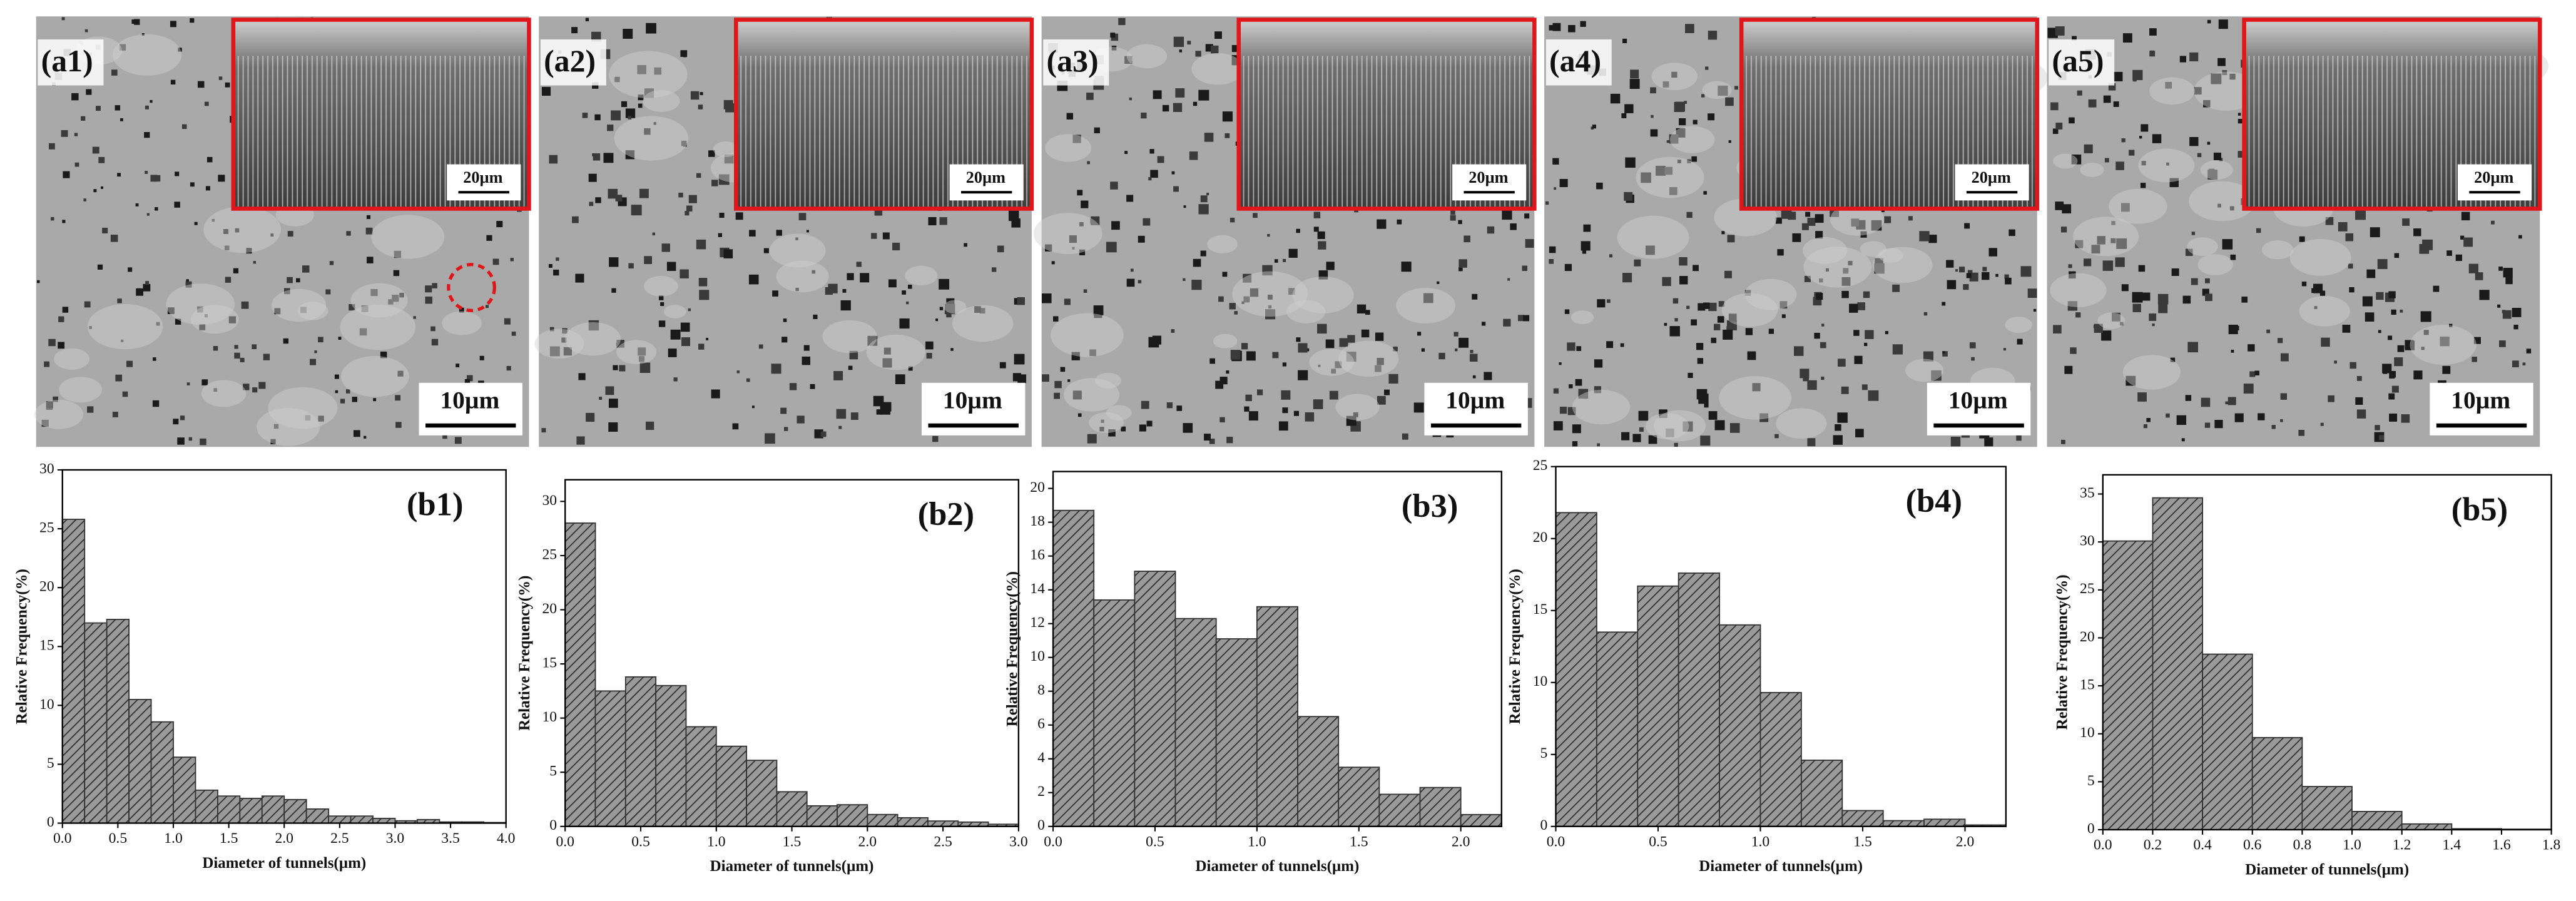 Image resolution: width=2576 pixels, height=901 pixels. What do you see at coordinates (1781, 646) in the screenshot?
I see `plot-frame` at bounding box center [1781, 646].